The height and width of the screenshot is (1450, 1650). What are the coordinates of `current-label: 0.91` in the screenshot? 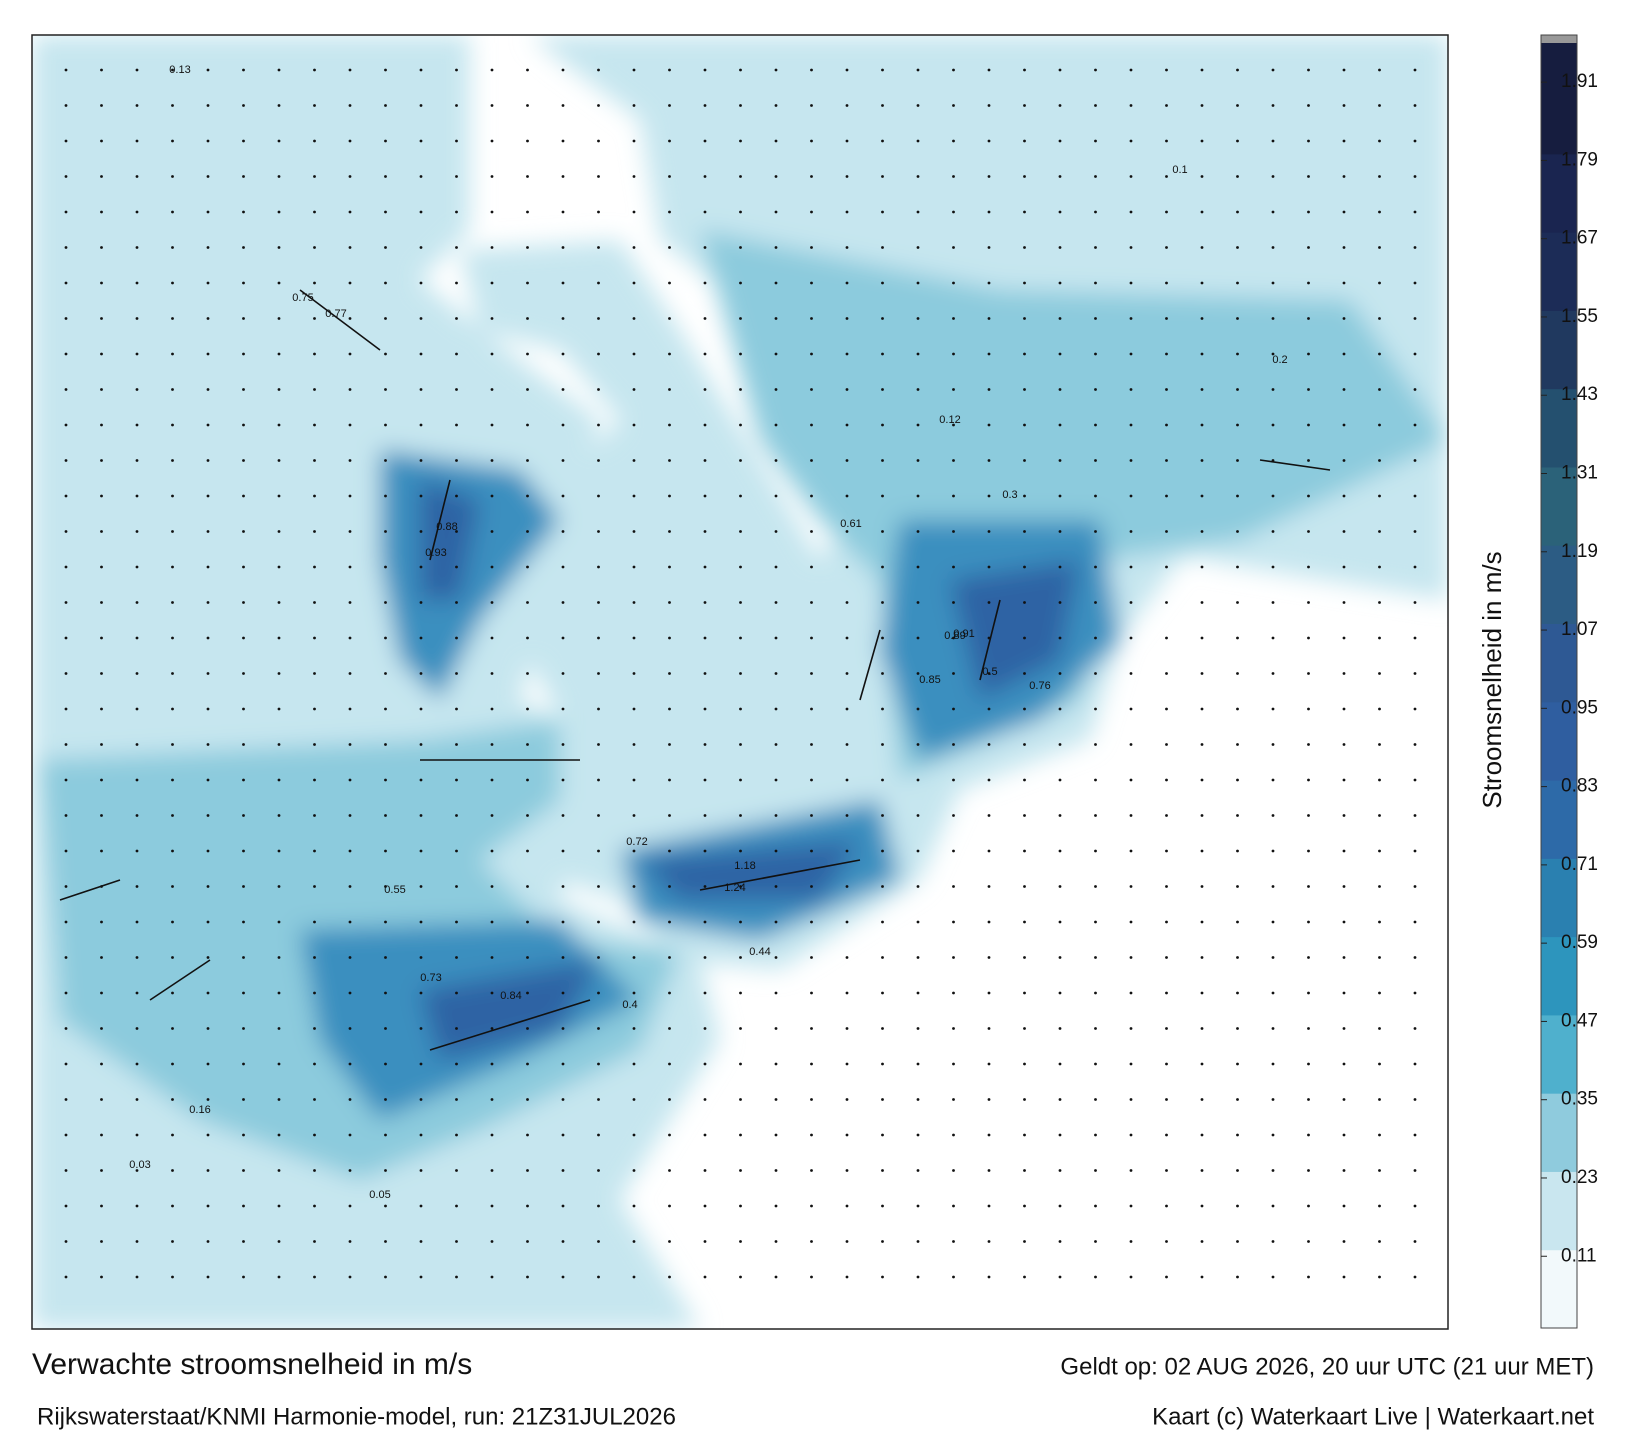 It's located at (963, 634).